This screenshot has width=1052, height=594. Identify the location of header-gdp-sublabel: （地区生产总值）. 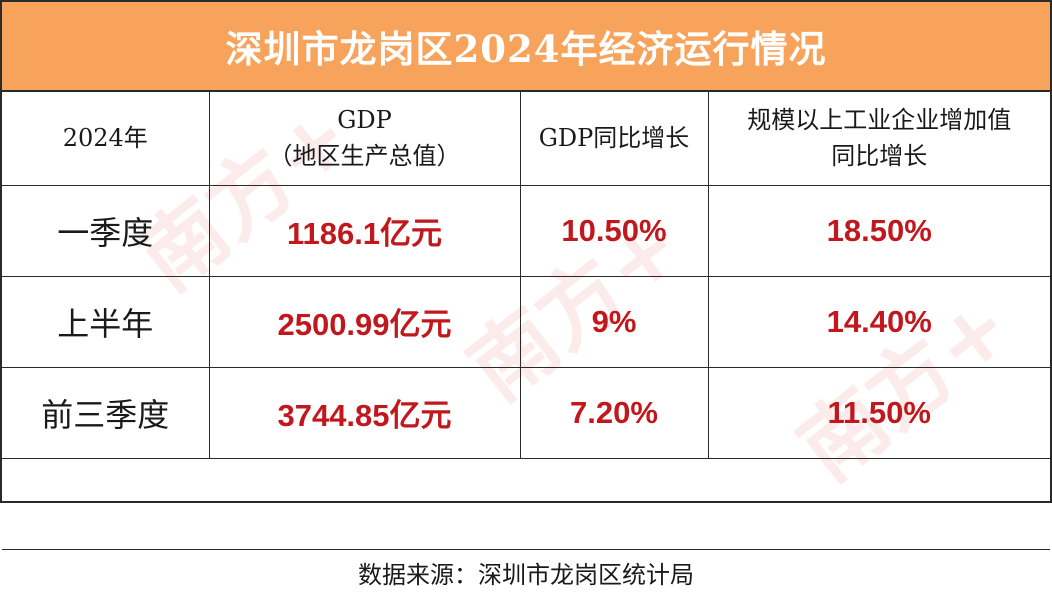
(364, 156).